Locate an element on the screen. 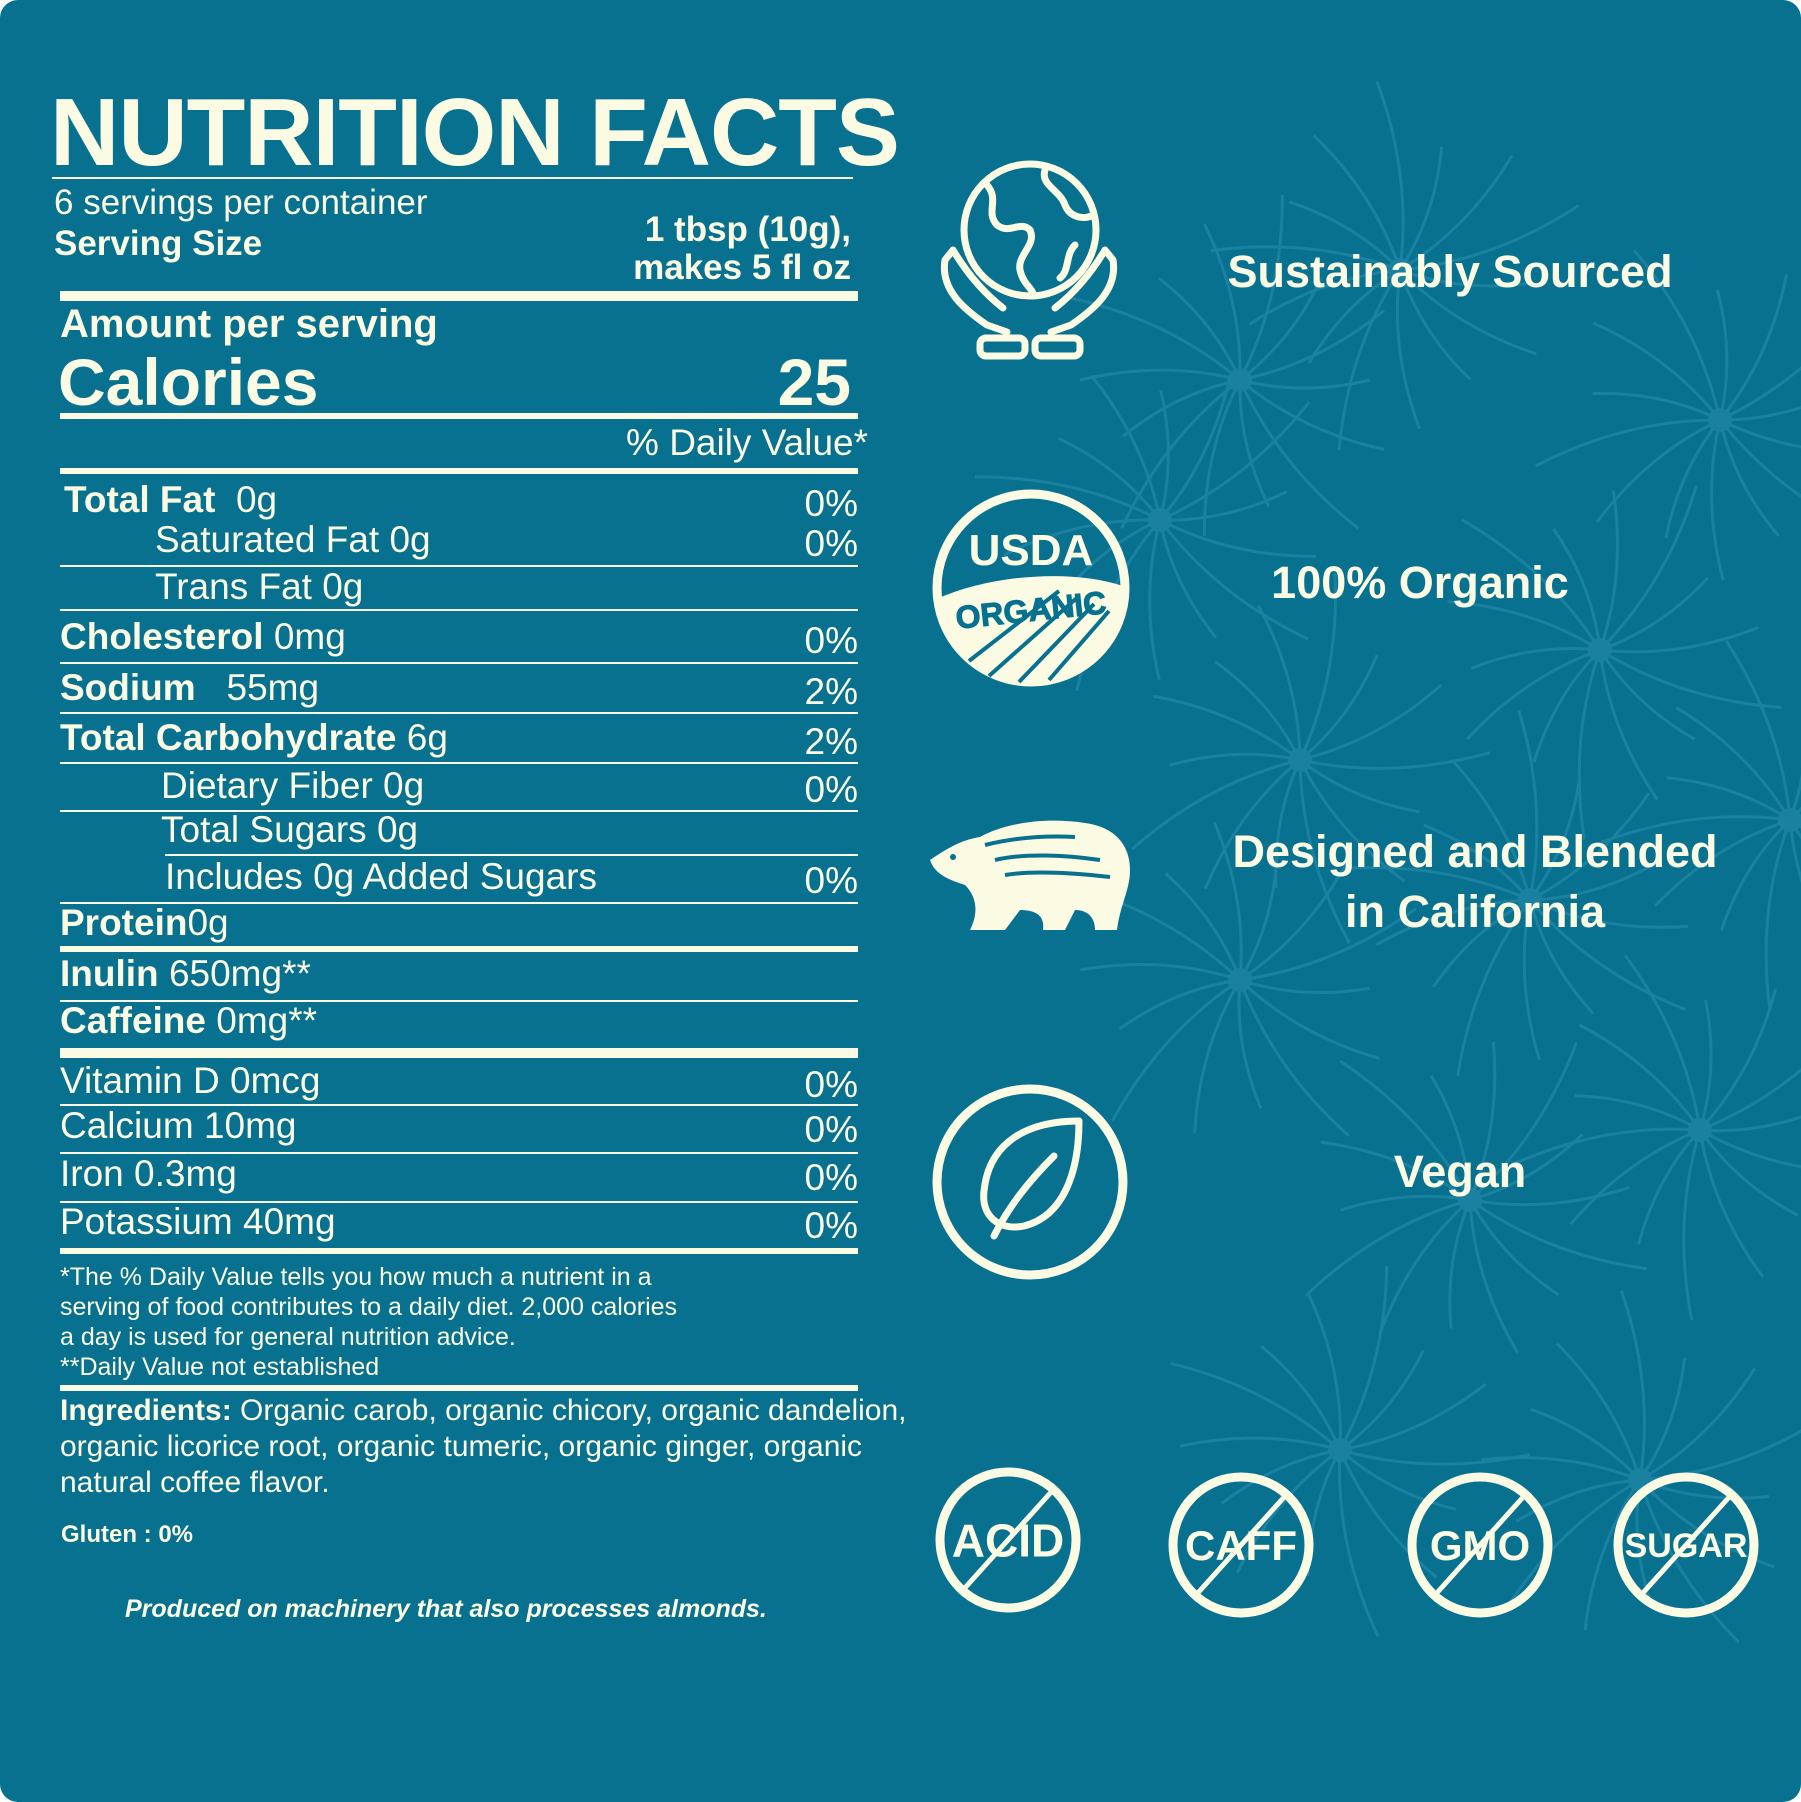 Image resolution: width=1801 pixels, height=1802 pixels. gluten-content: Gluten : 0% is located at coordinates (127, 1534).